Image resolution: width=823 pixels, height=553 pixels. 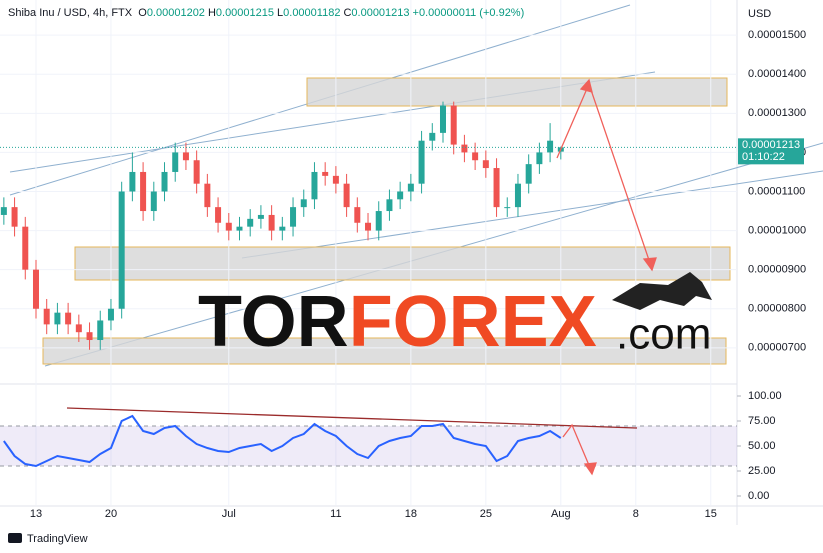 I want to click on logo-suffix: .com, so click(x=663, y=334).